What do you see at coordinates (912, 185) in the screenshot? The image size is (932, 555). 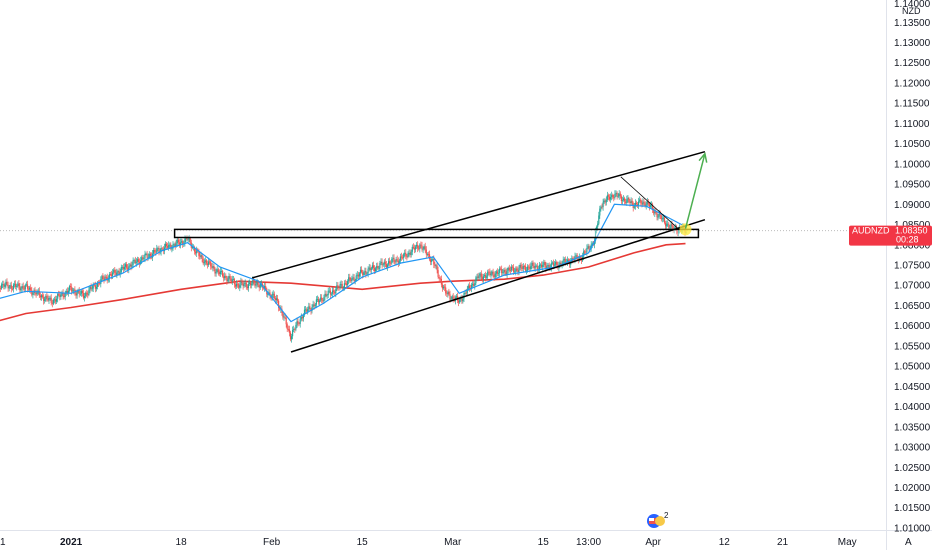 I see `y-tick-label: 1.09500` at bounding box center [912, 185].